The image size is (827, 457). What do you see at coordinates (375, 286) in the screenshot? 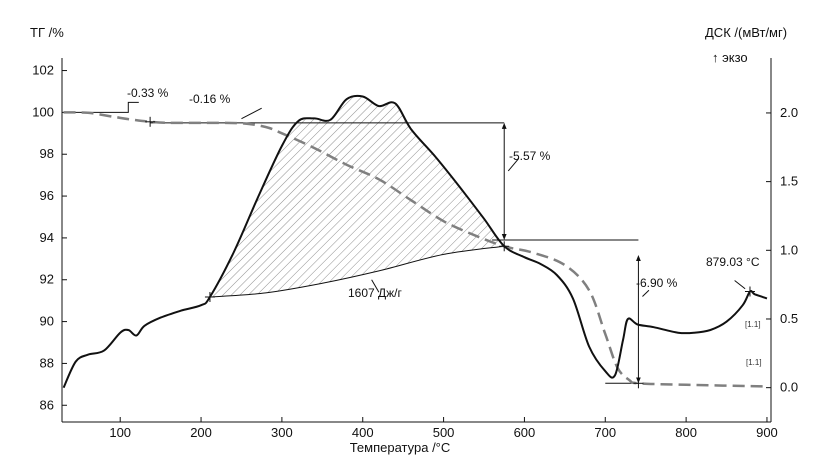
I see `leader-line-enthalpy` at bounding box center [375, 286].